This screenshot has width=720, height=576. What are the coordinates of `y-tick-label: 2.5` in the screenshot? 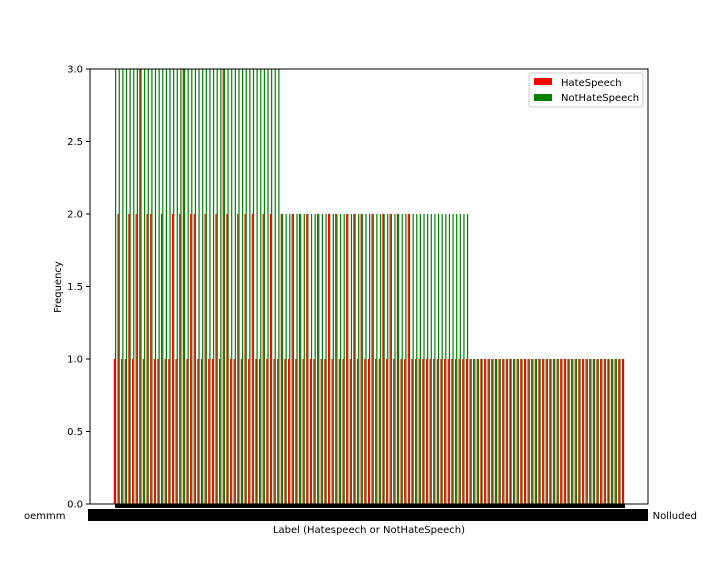 It's located at (75, 142).